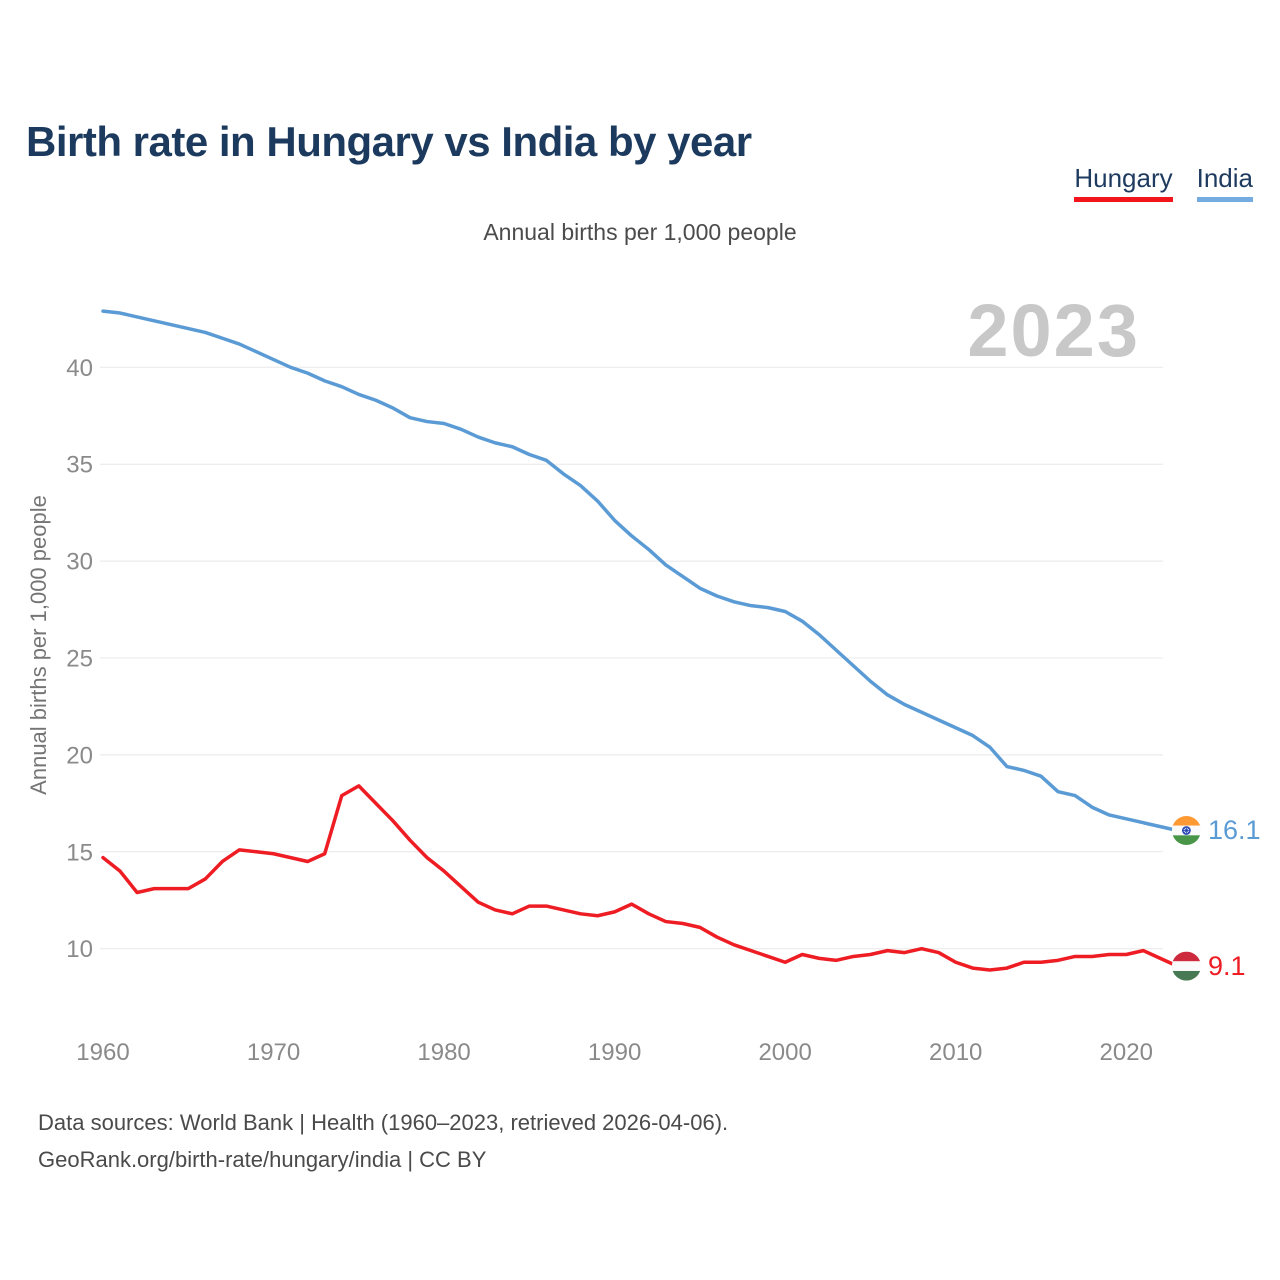 Image resolution: width=1280 pixels, height=1280 pixels. Describe the element at coordinates (79, 949) in the screenshot. I see `y-tick-label: 10` at that location.